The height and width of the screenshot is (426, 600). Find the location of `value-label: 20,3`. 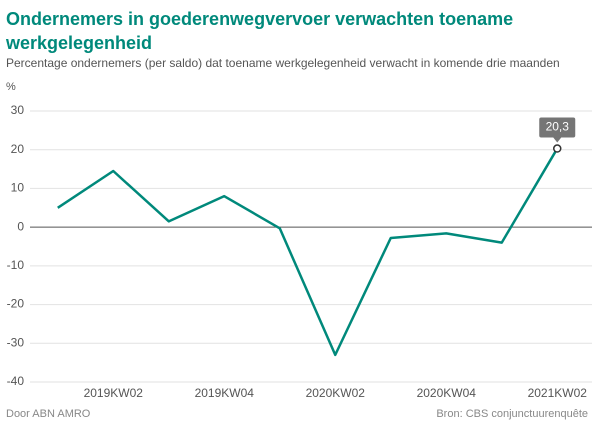

value-label: 20,3 is located at coordinates (558, 127).